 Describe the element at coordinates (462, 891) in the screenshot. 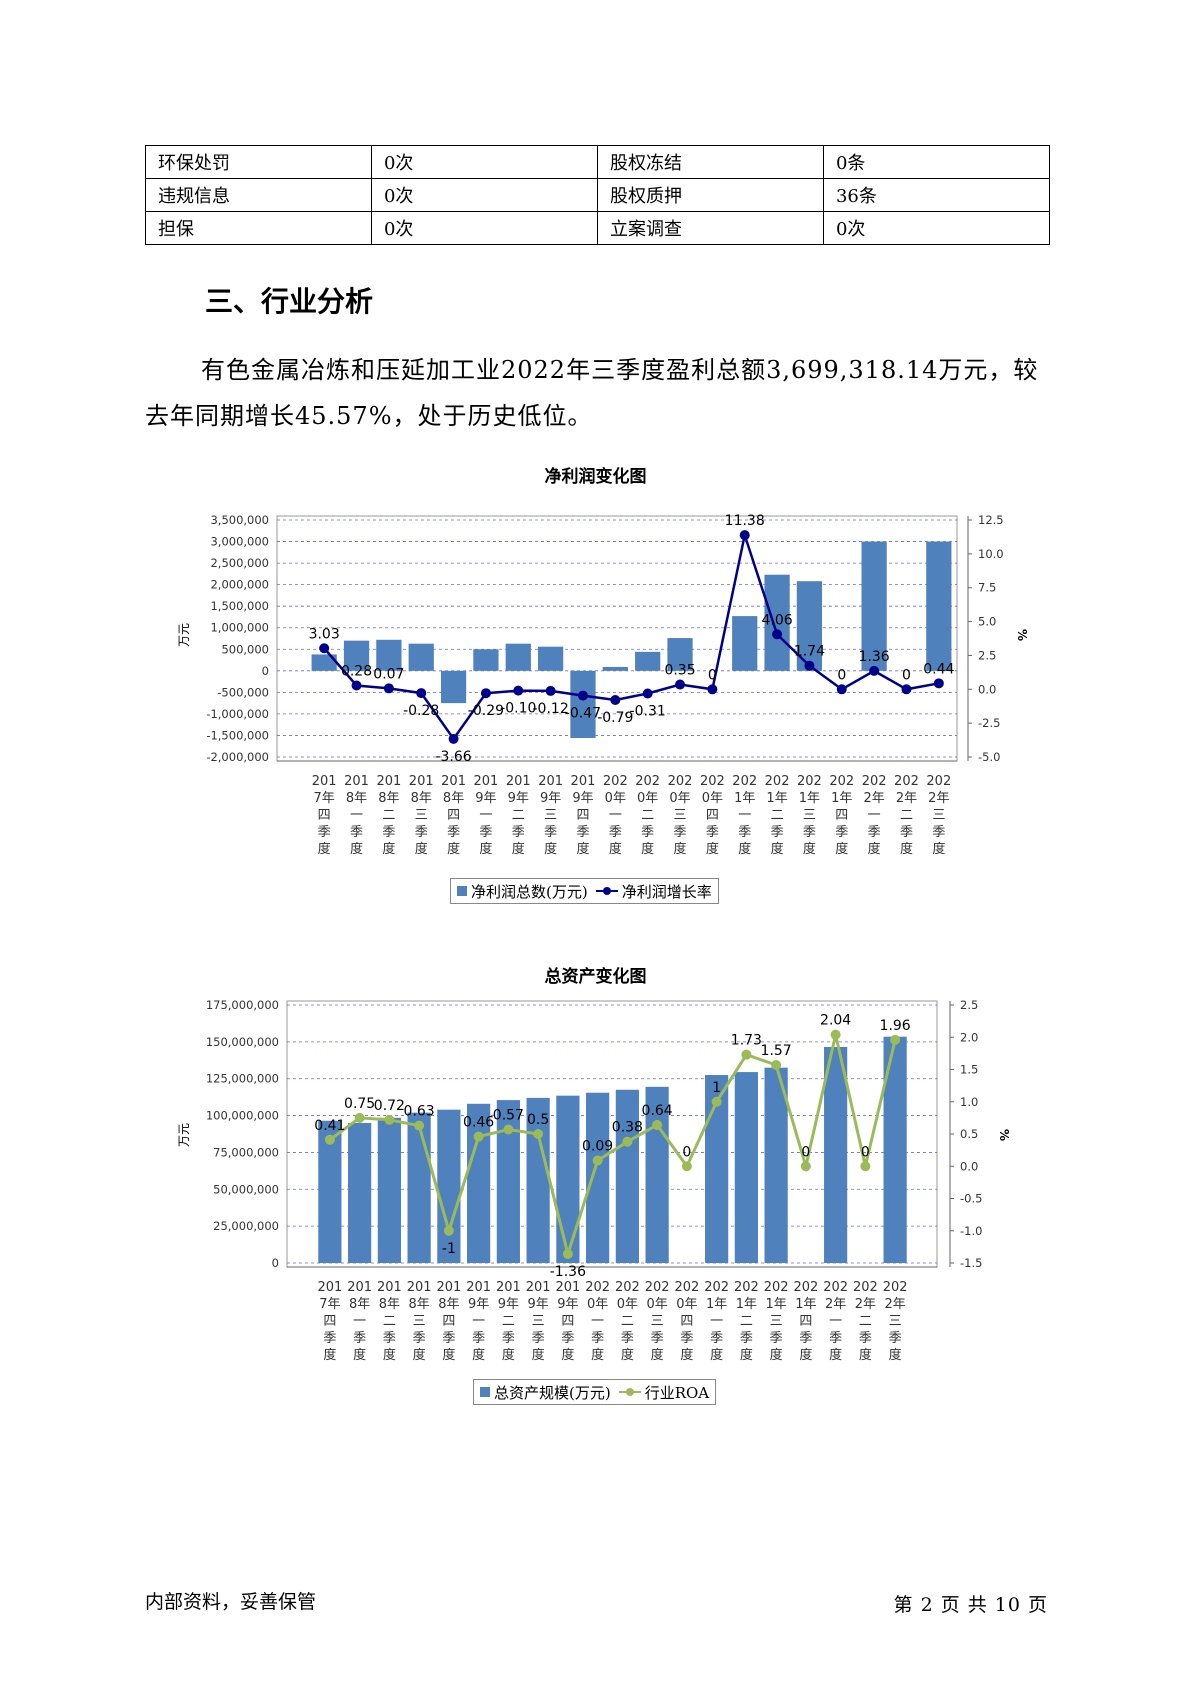

I see `legend-bar-swatch` at that location.